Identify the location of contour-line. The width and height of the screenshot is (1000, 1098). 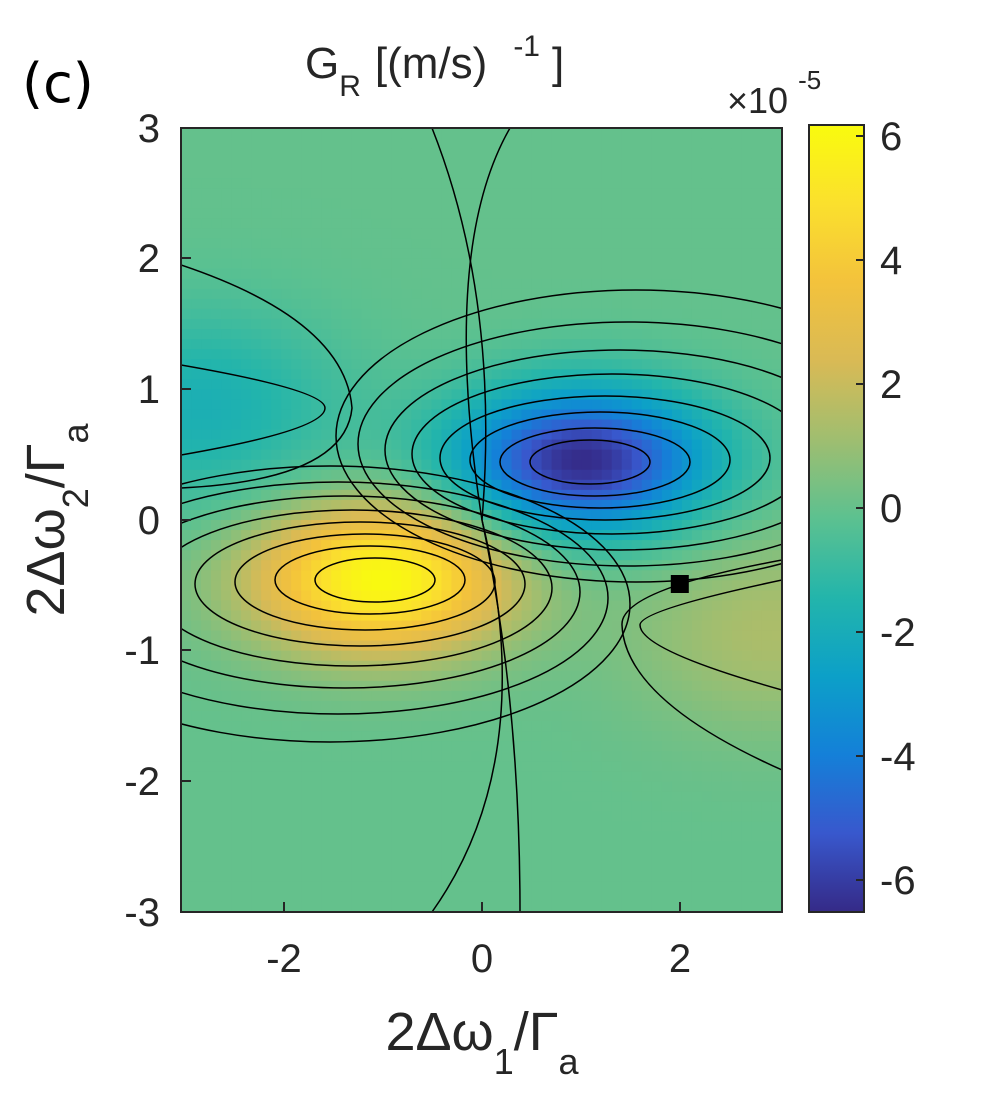
(596, 454).